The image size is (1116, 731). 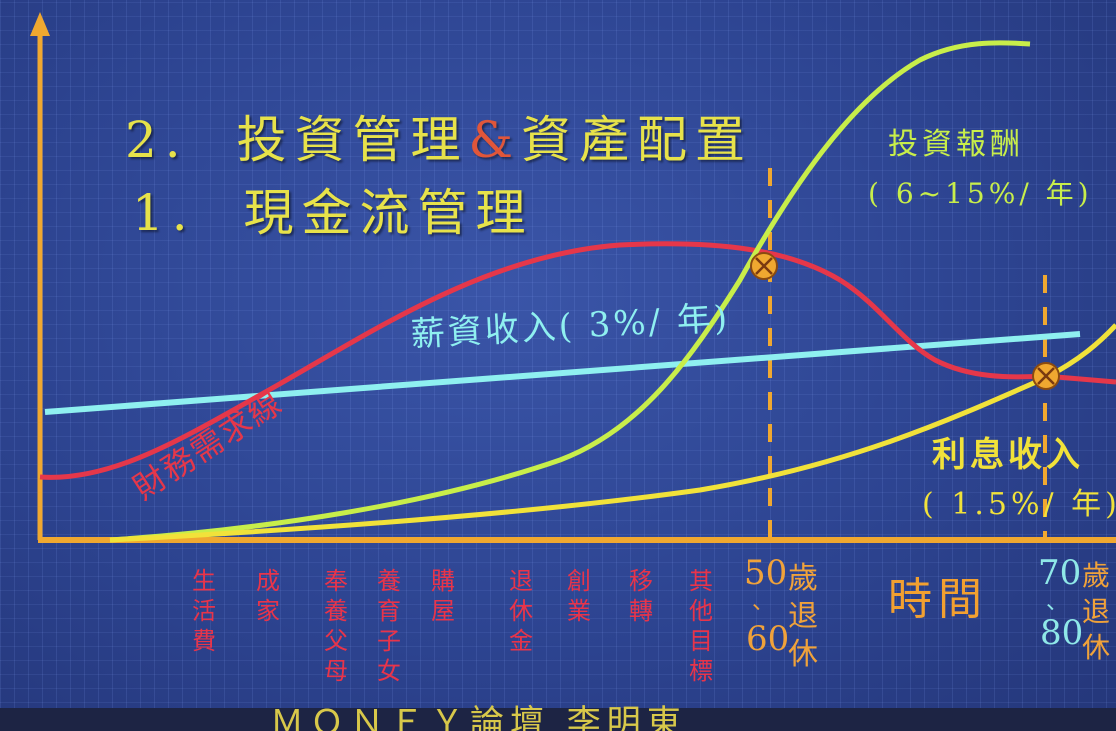 What do you see at coordinates (478, 717) in the screenshot?
I see `footer-credit: ＭＯＮＥＹ論壇 李明東` at bounding box center [478, 717].